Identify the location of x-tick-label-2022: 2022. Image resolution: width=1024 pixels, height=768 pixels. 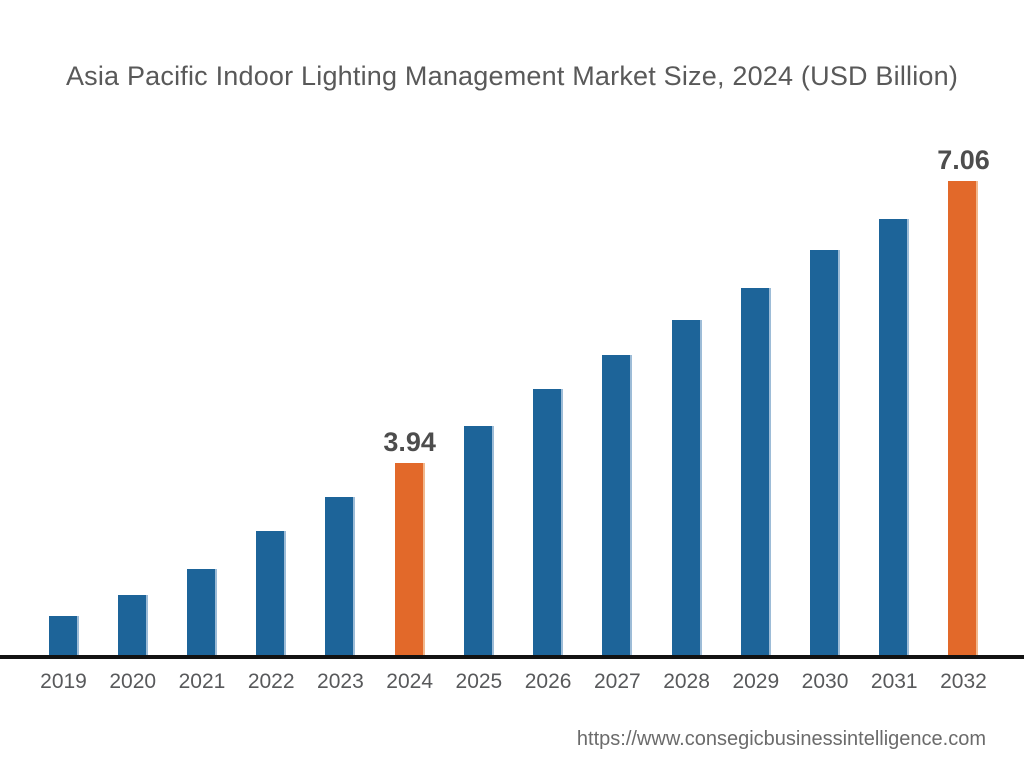
(271, 681).